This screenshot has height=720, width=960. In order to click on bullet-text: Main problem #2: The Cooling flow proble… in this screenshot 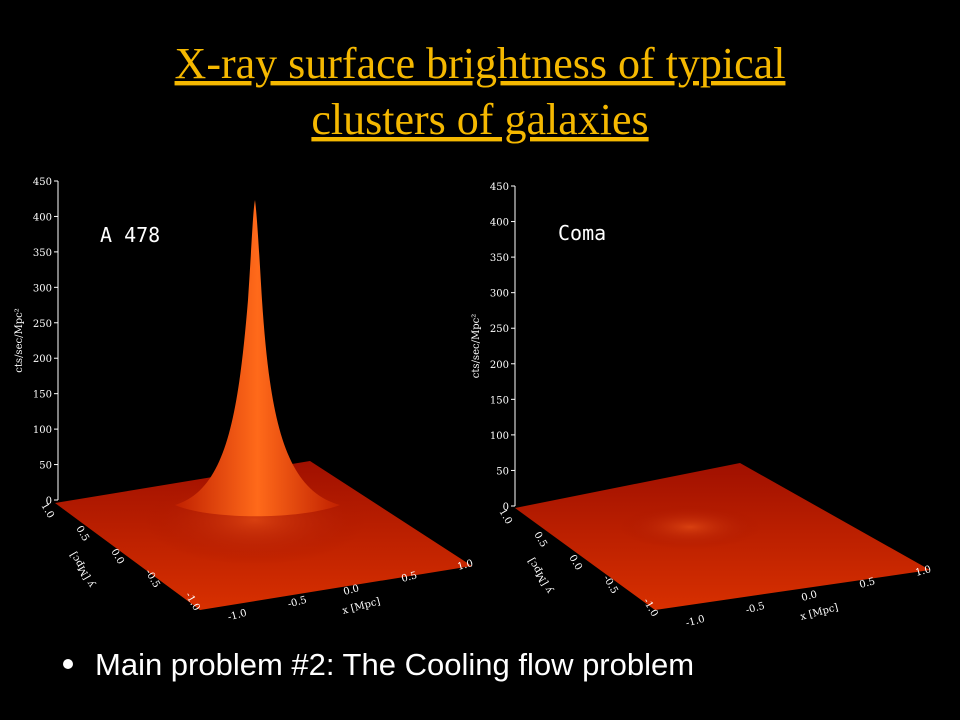, I will do `click(394, 664)`.